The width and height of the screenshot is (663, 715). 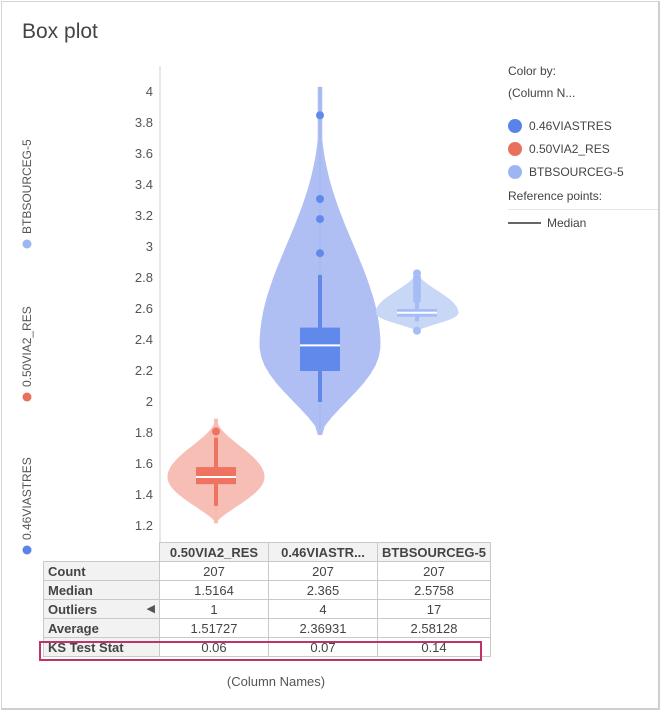 I want to click on table-cell: 4, so click(x=323, y=609).